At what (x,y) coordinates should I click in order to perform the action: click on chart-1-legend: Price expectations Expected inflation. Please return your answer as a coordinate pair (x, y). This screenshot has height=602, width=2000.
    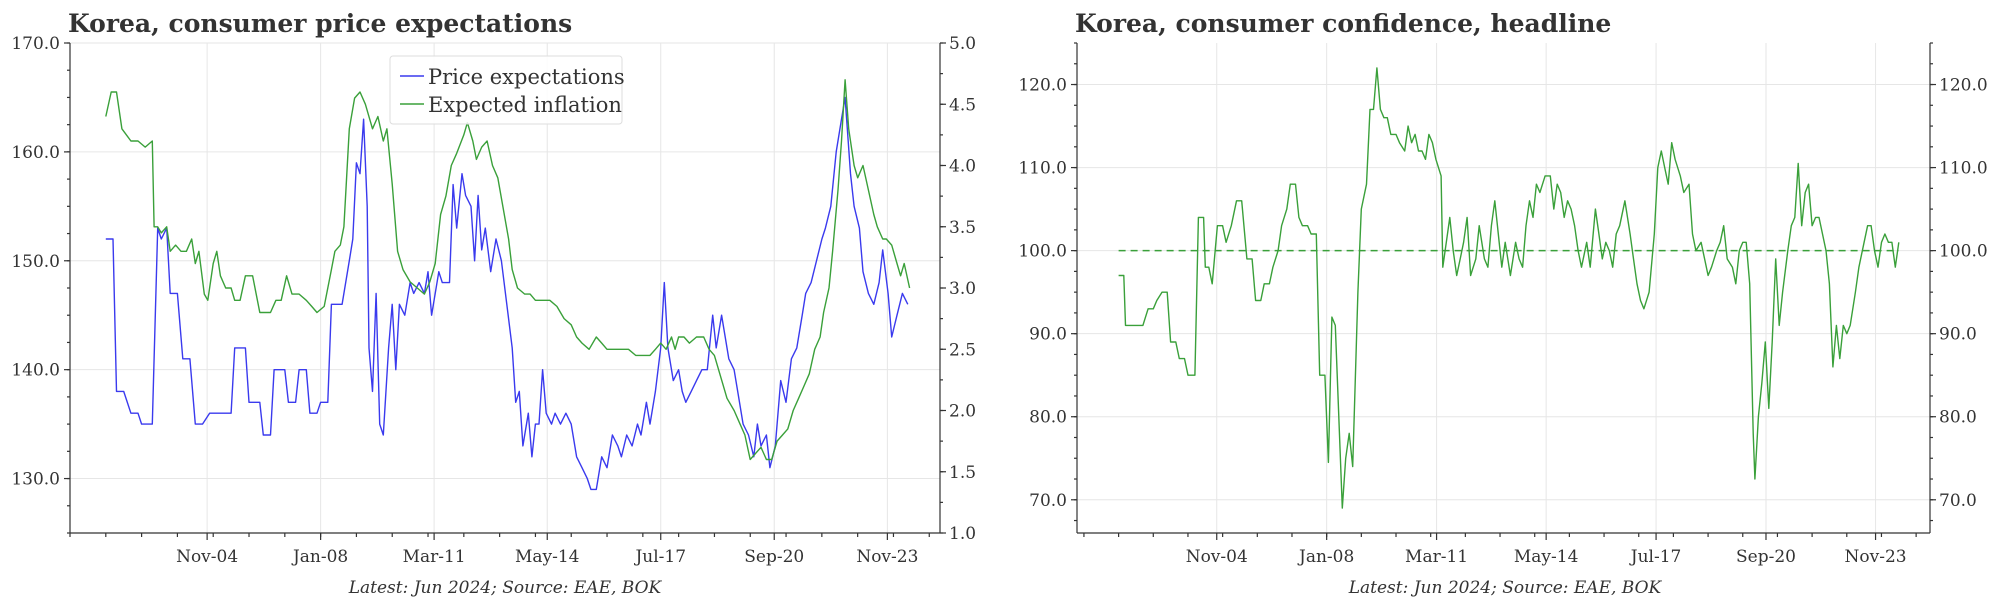
    Looking at the image, I should click on (507, 90).